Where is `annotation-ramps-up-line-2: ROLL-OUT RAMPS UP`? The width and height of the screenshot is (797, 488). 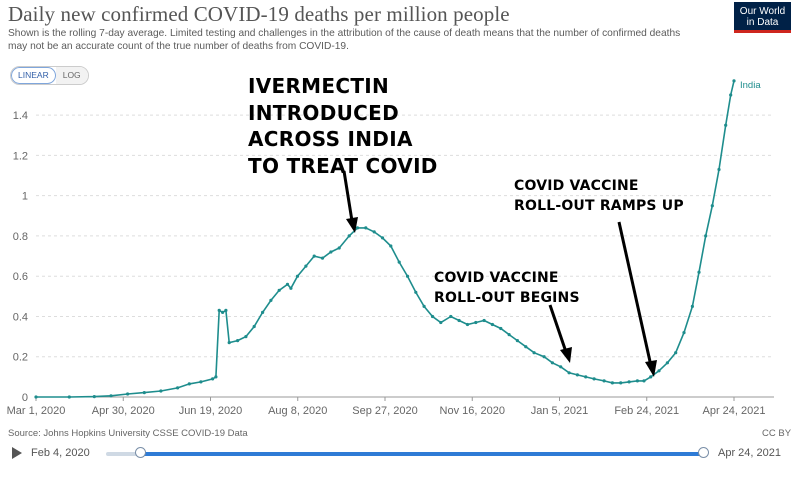
annotation-ramps-up-line-2: ROLL-OUT RAMPS UP is located at coordinates (599, 206).